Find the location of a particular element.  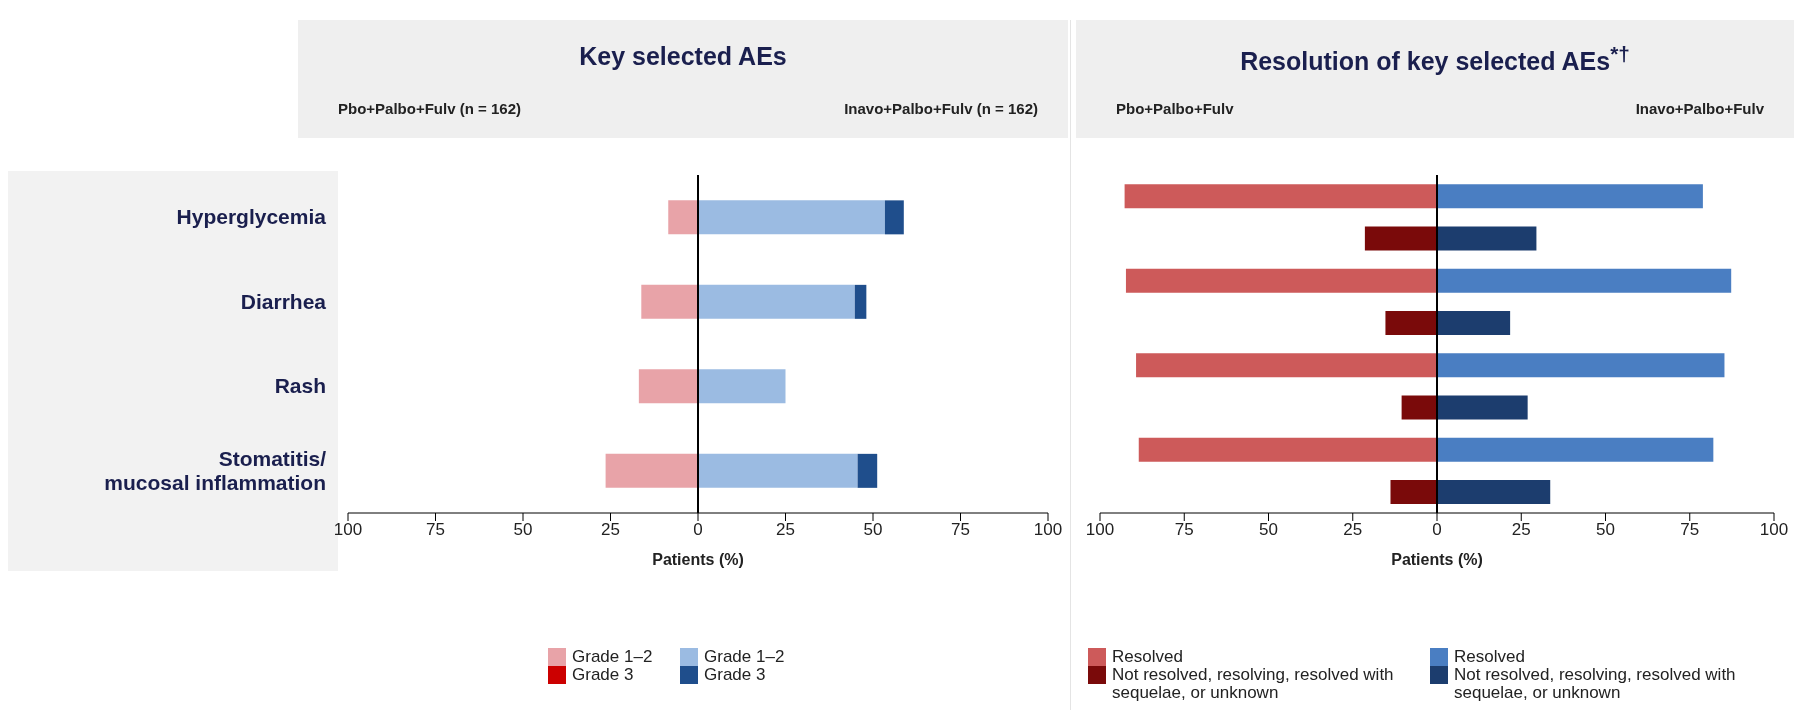

y-tick-label: Stomatitis/ mucosal inflammation is located at coordinates (215, 470).